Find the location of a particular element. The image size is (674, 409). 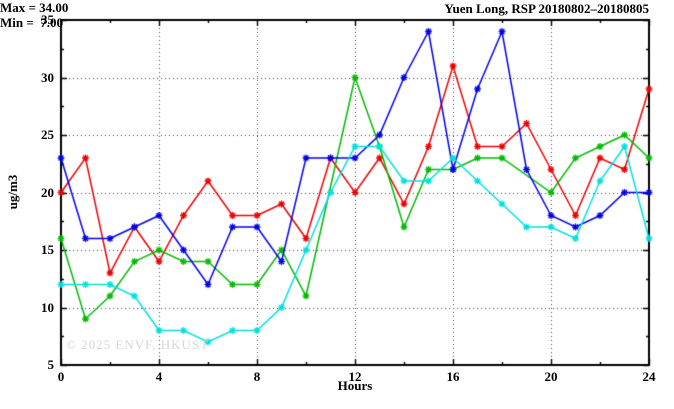

x-tick-label: 4 is located at coordinates (159, 376).